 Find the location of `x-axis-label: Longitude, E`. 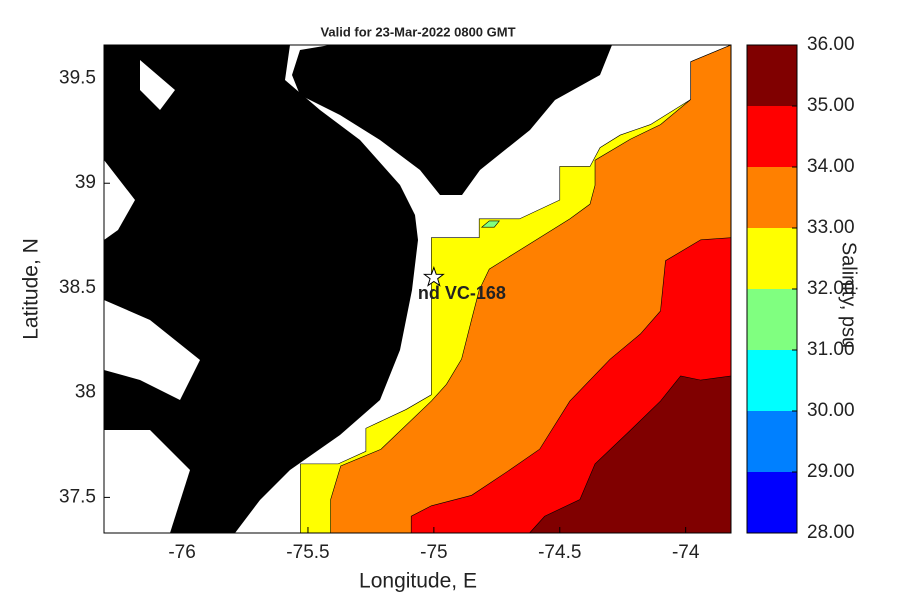

x-axis-label: Longitude, E is located at coordinates (418, 581).